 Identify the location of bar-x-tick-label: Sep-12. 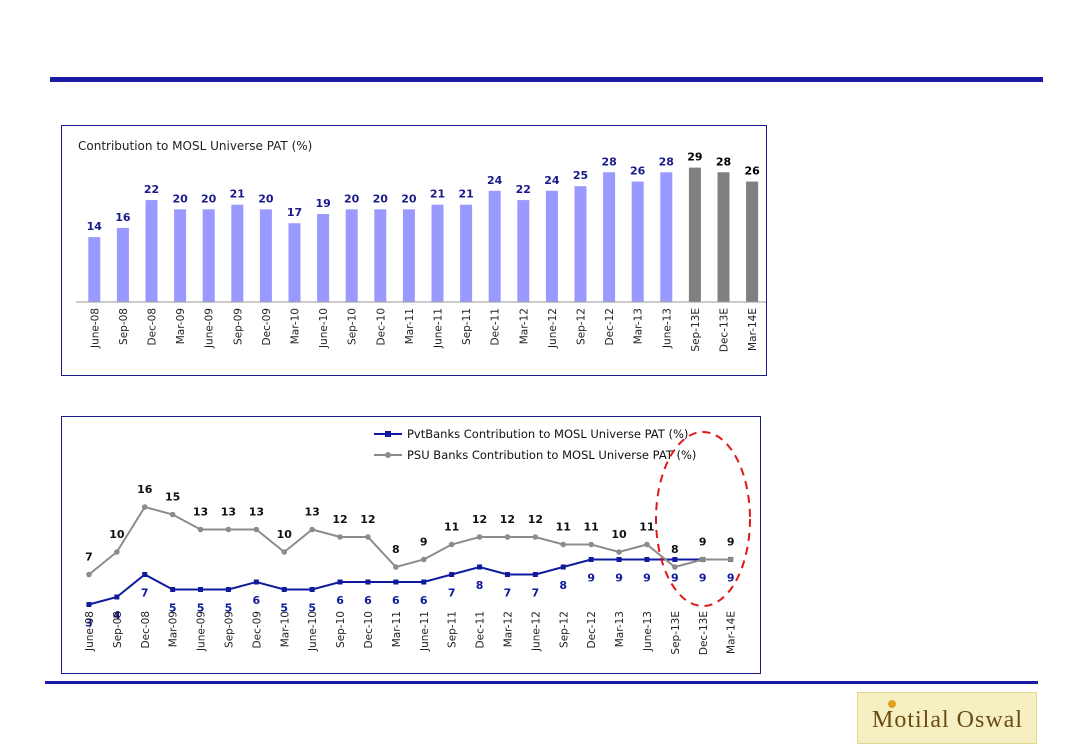
(582, 326).